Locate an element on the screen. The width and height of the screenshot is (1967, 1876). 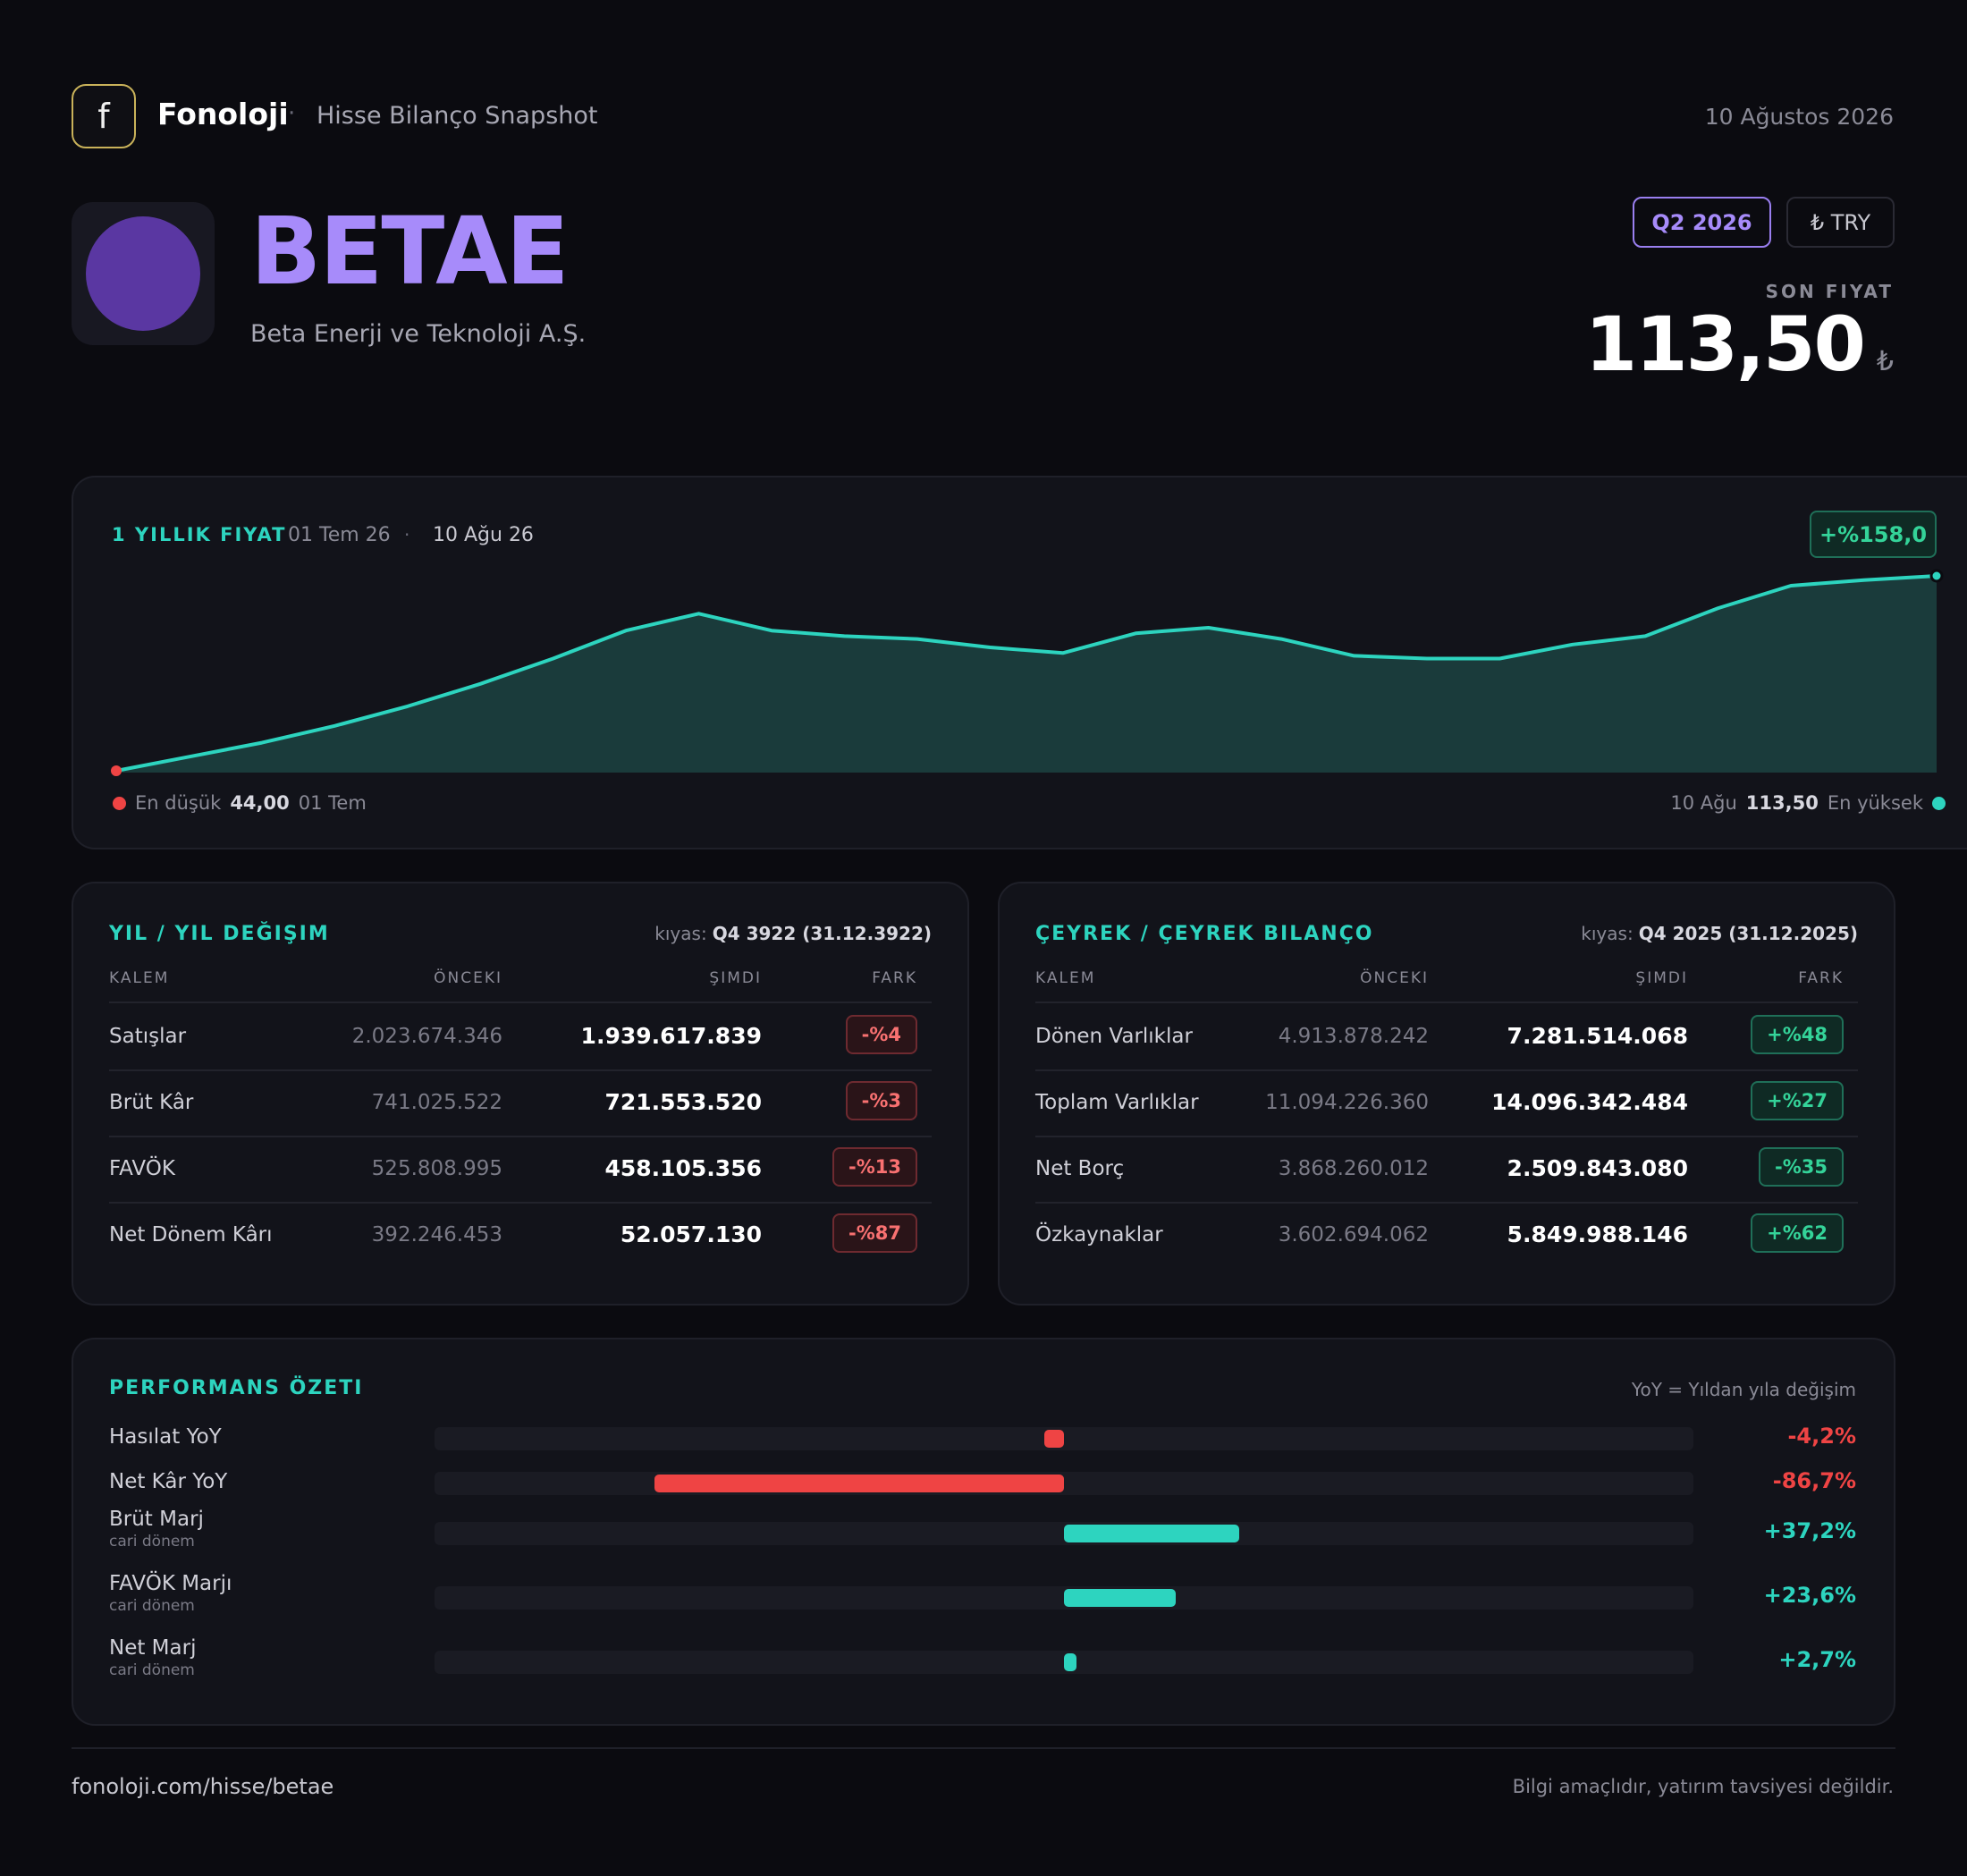
company-logo-circle is located at coordinates (143, 274).